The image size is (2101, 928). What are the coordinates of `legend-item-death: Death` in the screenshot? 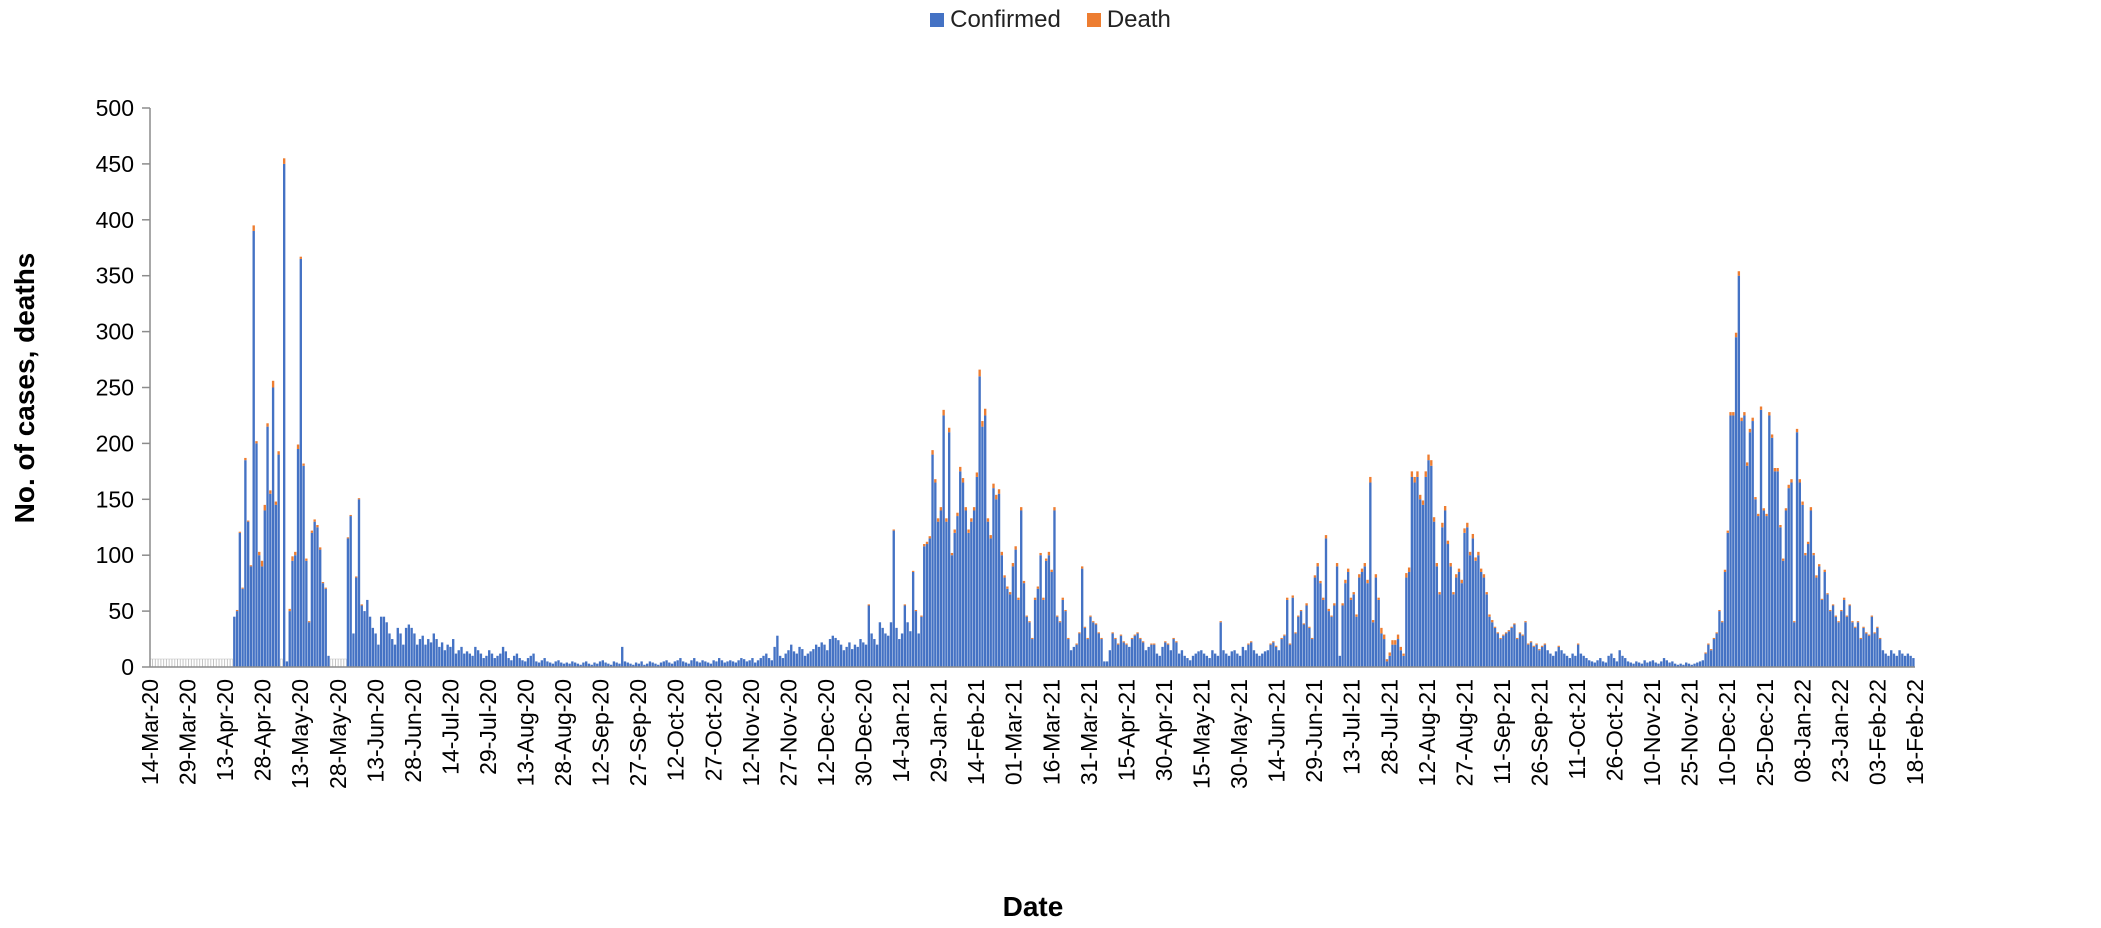 It's located at (1128, 20).